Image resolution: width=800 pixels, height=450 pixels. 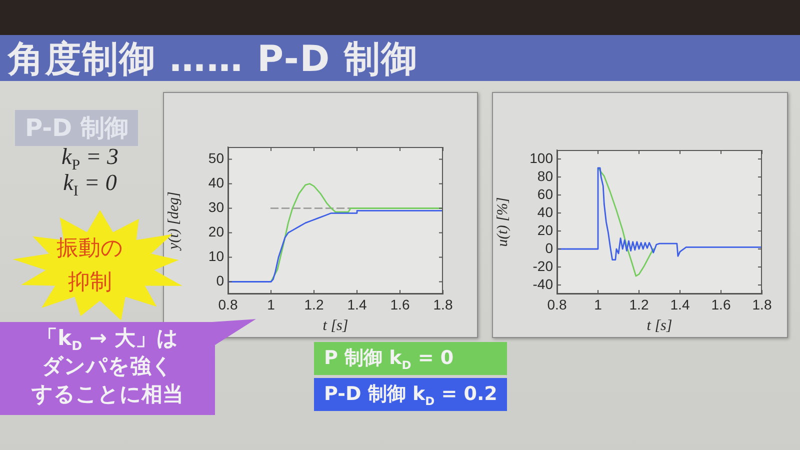 I want to click on text: ダンパを強く, so click(x=107, y=366).